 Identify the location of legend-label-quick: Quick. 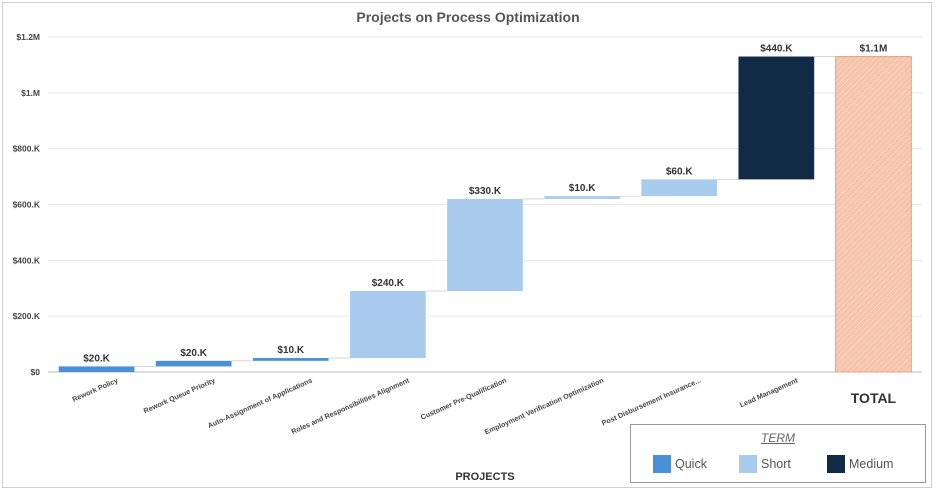
(691, 464).